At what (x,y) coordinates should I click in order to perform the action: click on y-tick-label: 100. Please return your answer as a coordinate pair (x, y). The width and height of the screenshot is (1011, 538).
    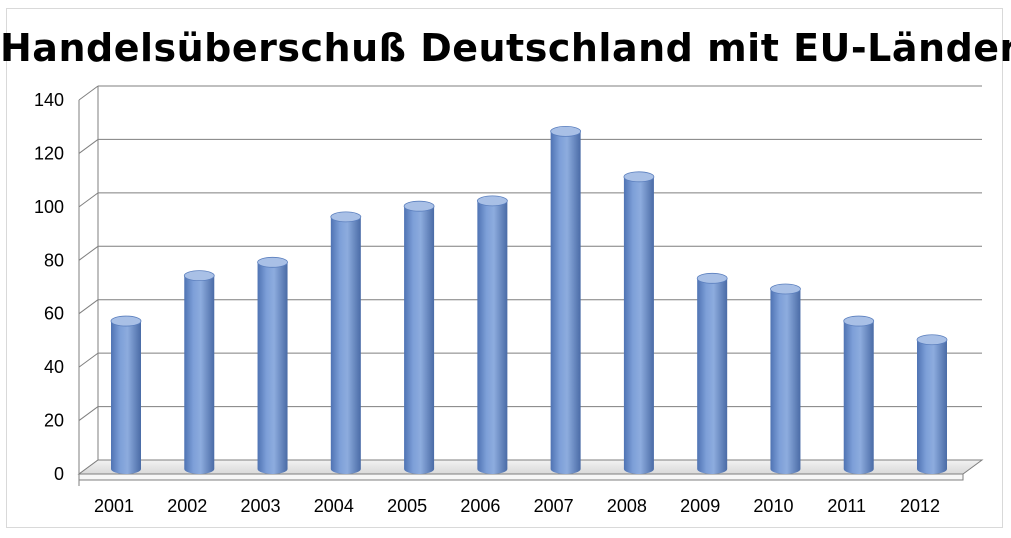
    Looking at the image, I should click on (49, 207).